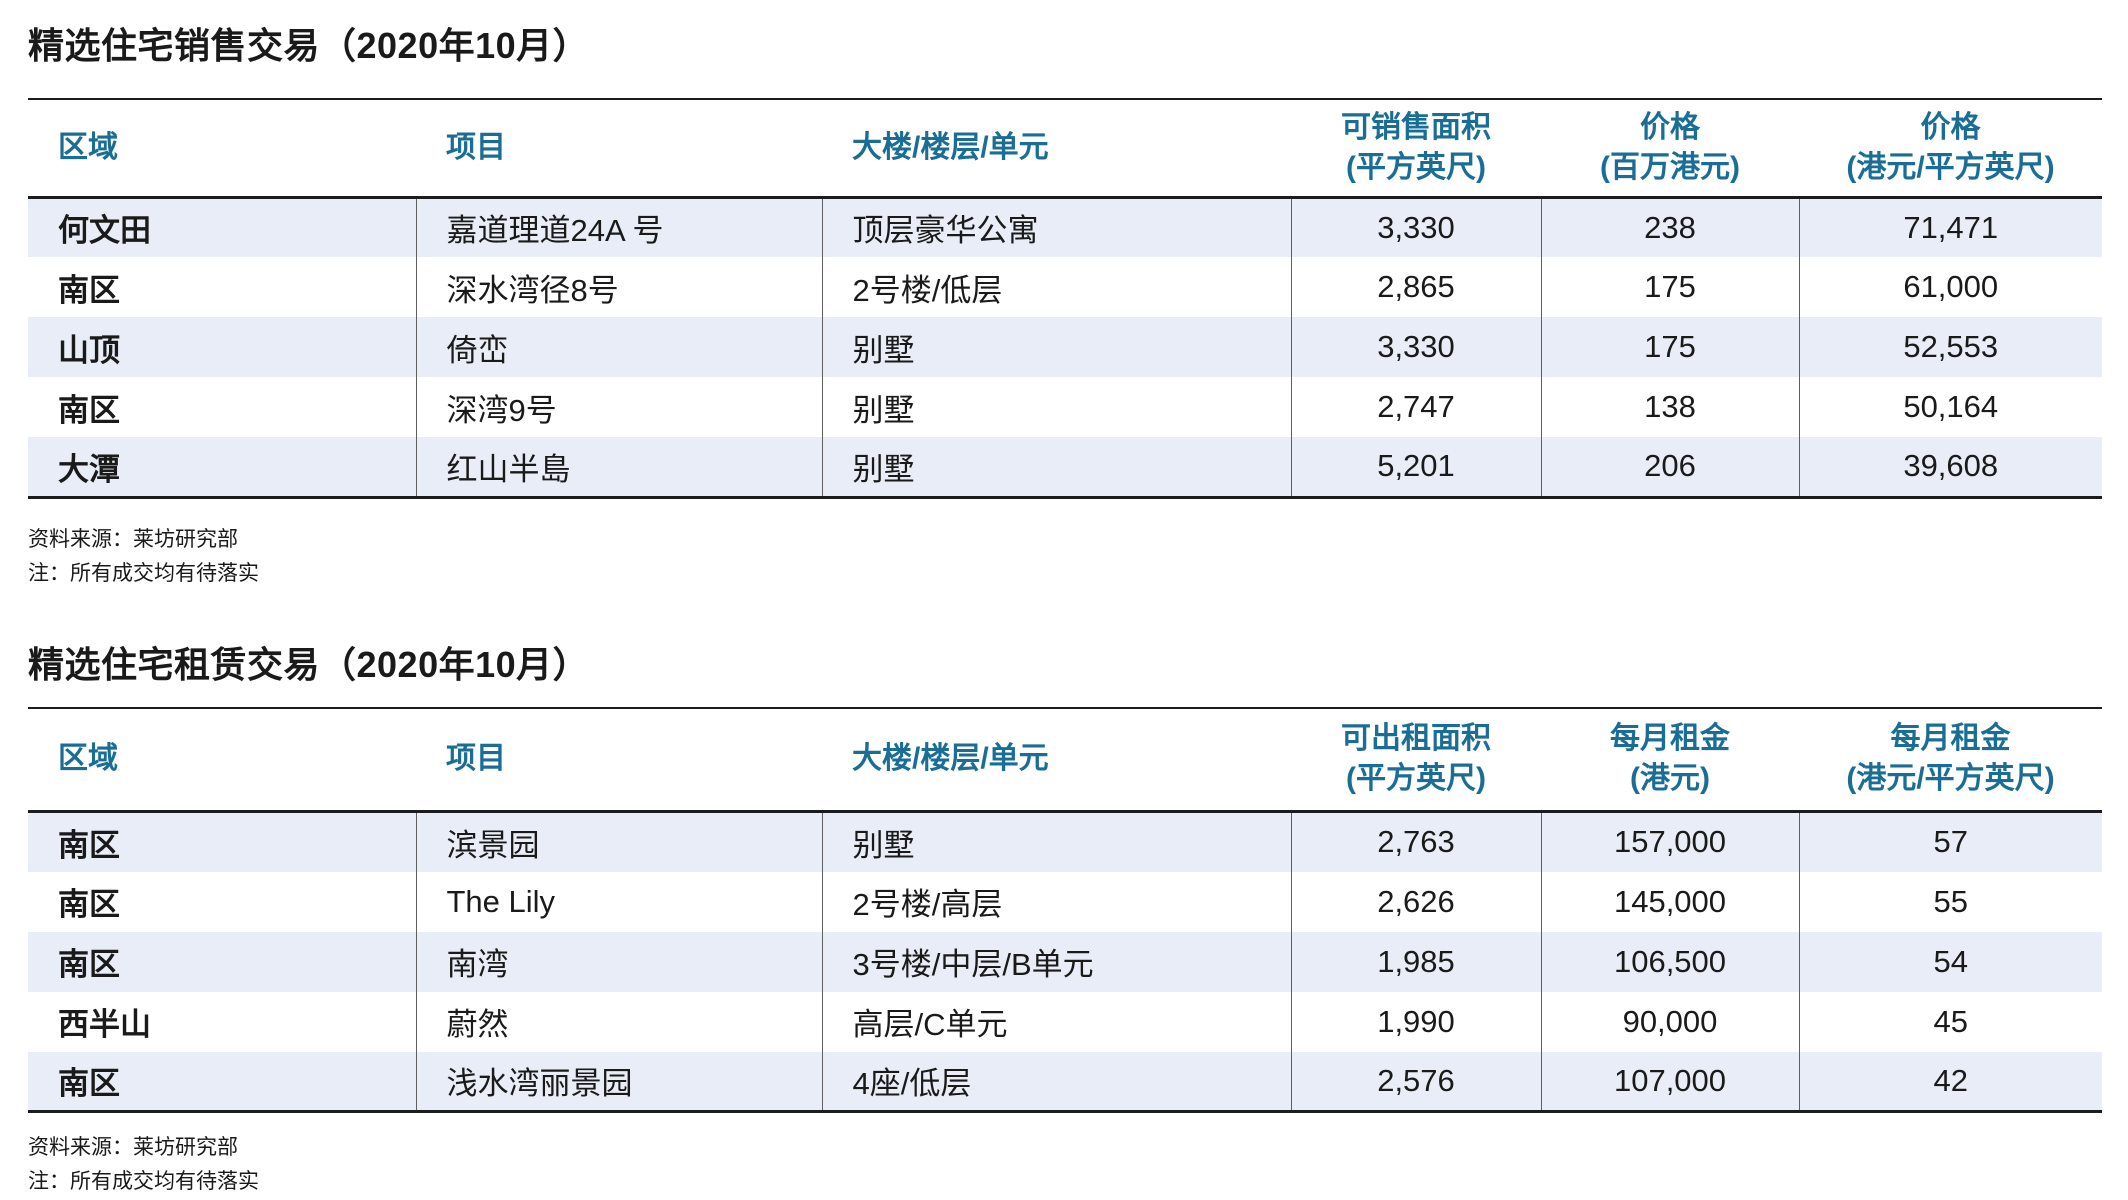 The image size is (2128, 1200). Describe the element at coordinates (618, 1021) in the screenshot. I see `cell-project: 蔚然` at that location.